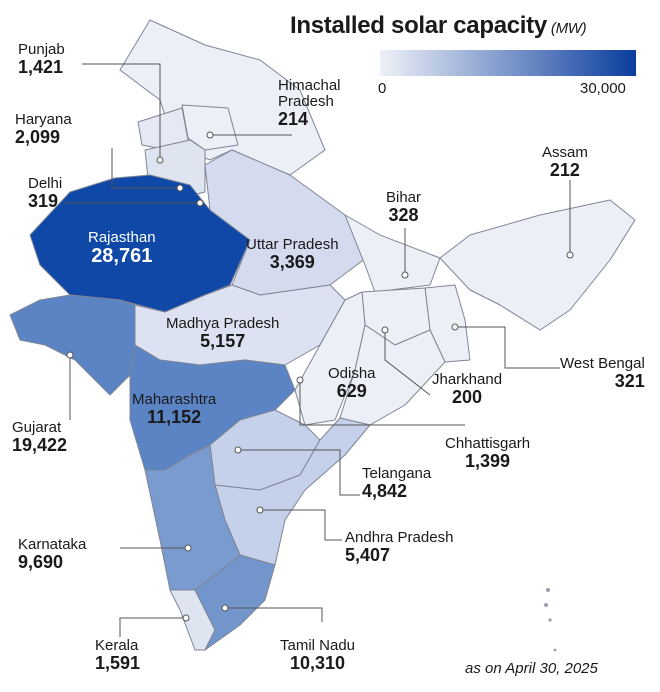  Describe the element at coordinates (385, 330) in the screenshot. I see `dot-jharkhand` at that location.